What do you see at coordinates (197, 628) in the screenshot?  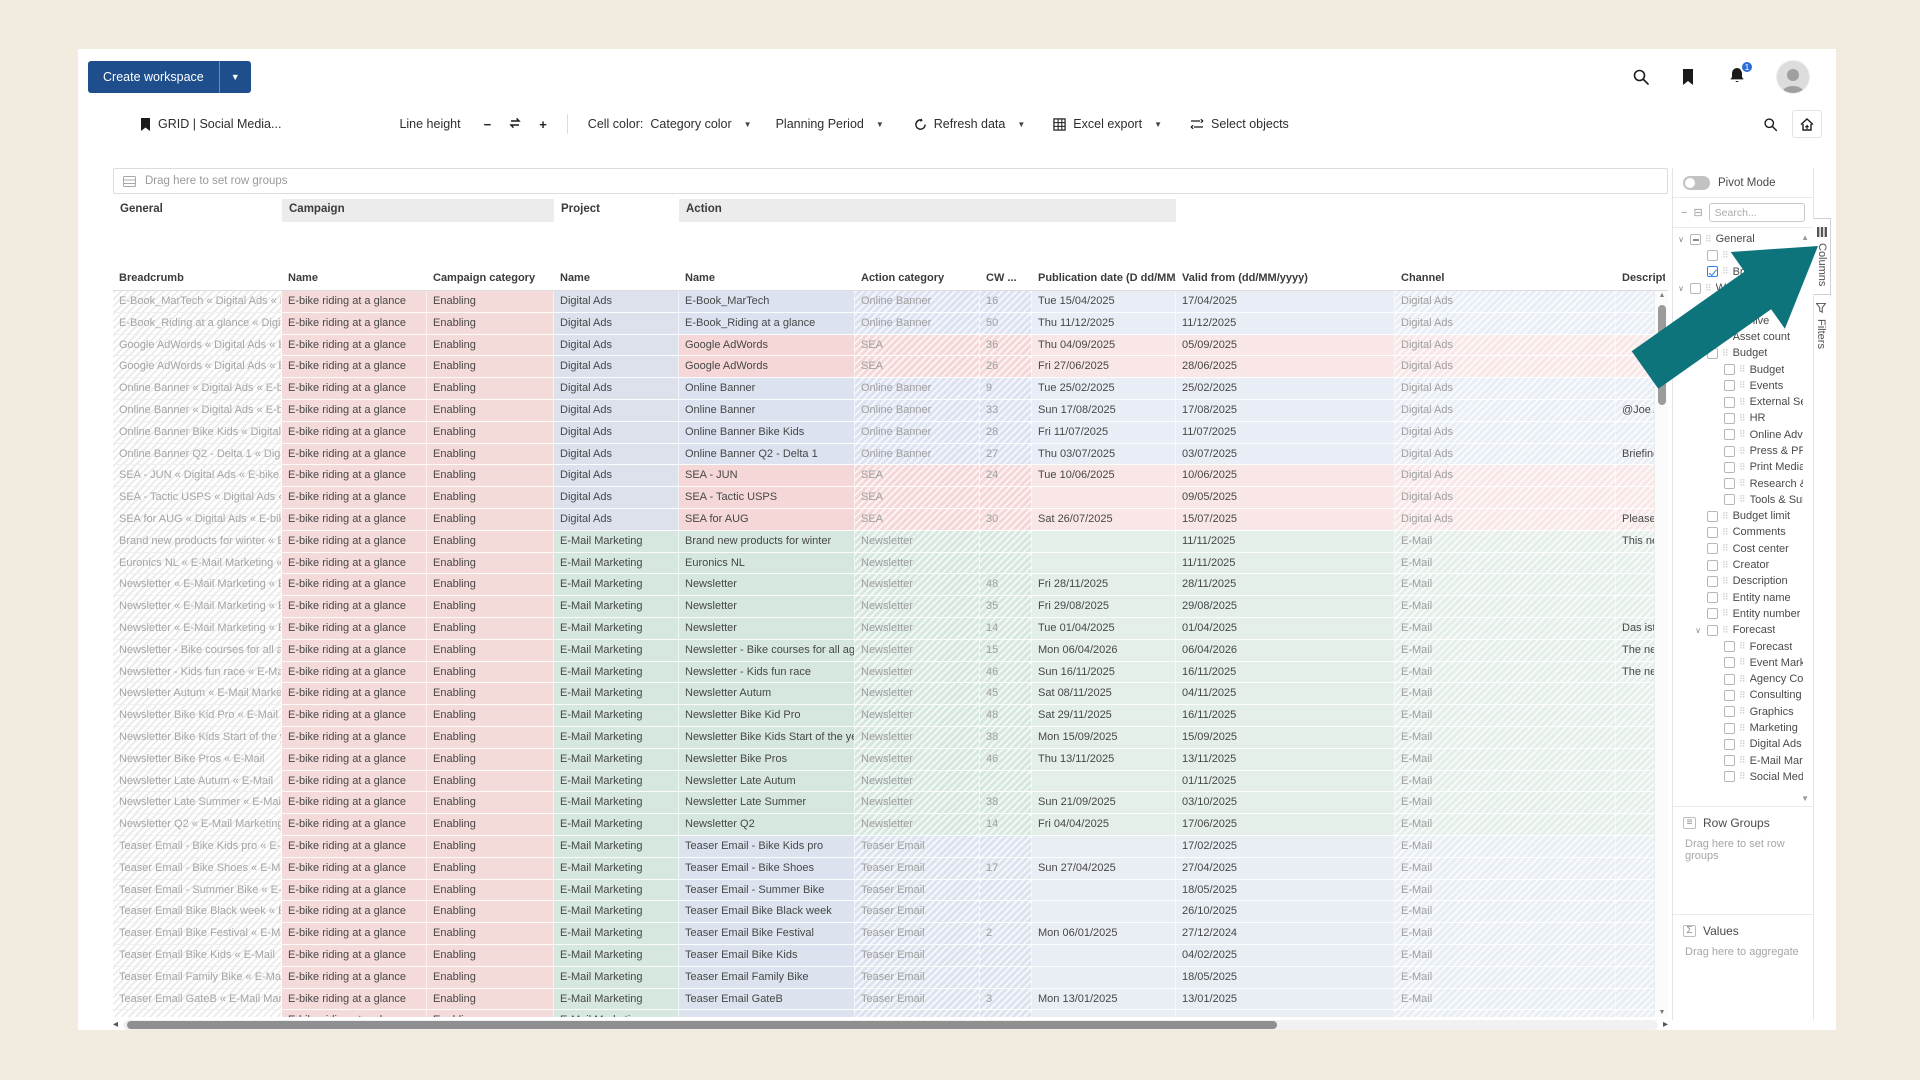 I see `cell-breadcrumb: Newsletter « E-Mail Marketing « E-bike` at bounding box center [197, 628].